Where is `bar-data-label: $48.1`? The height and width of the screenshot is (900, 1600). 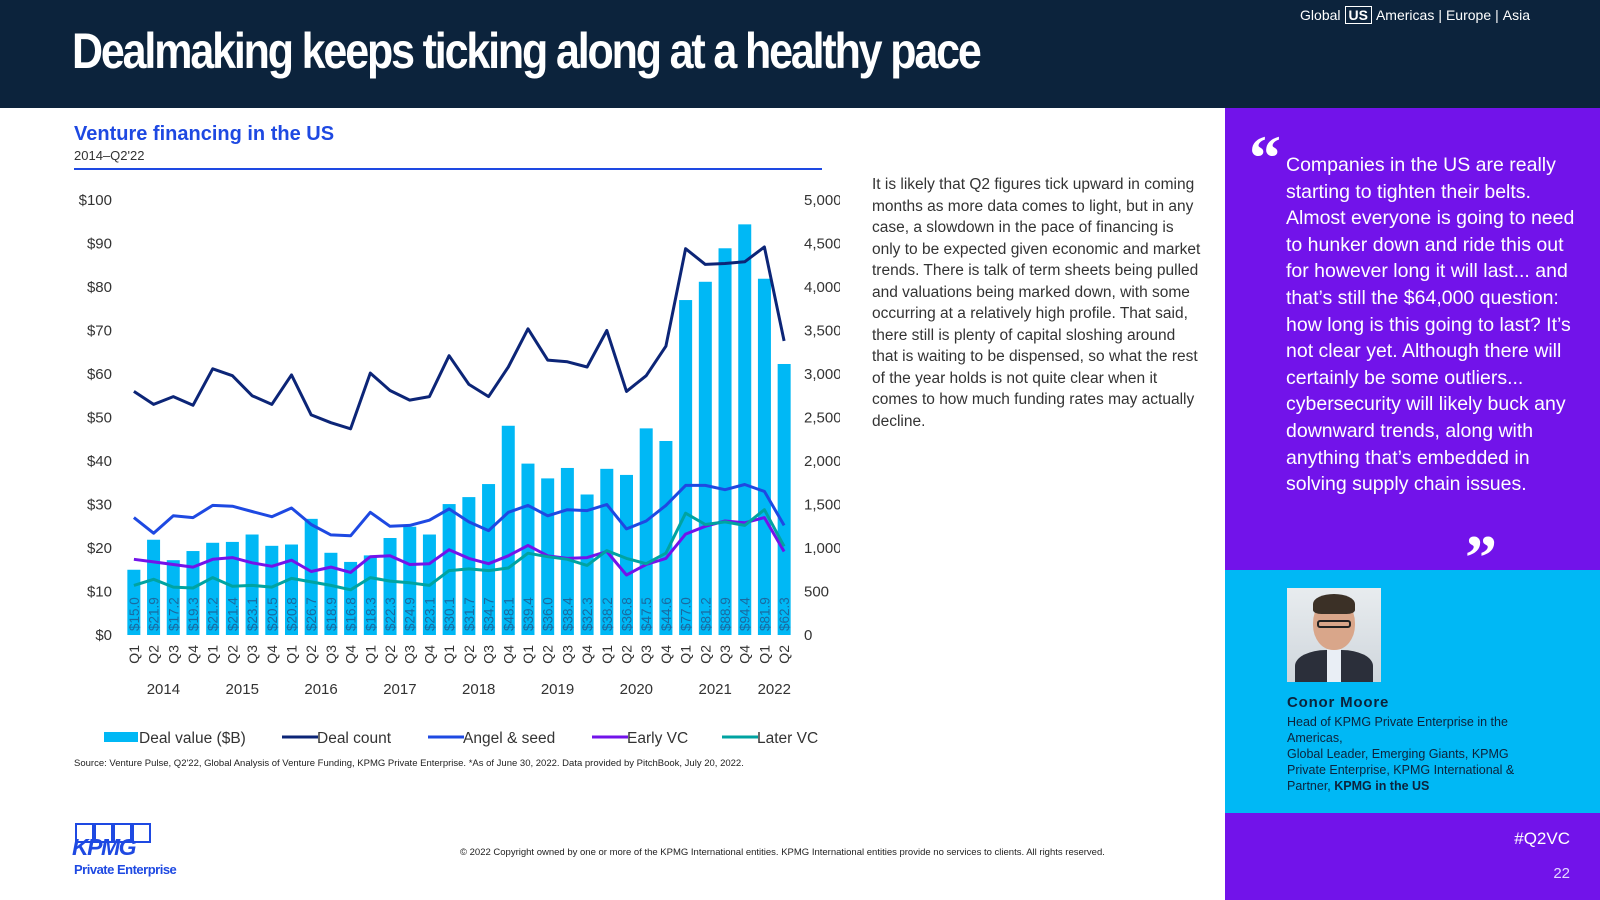 bar-data-label: $48.1 is located at coordinates (508, 614).